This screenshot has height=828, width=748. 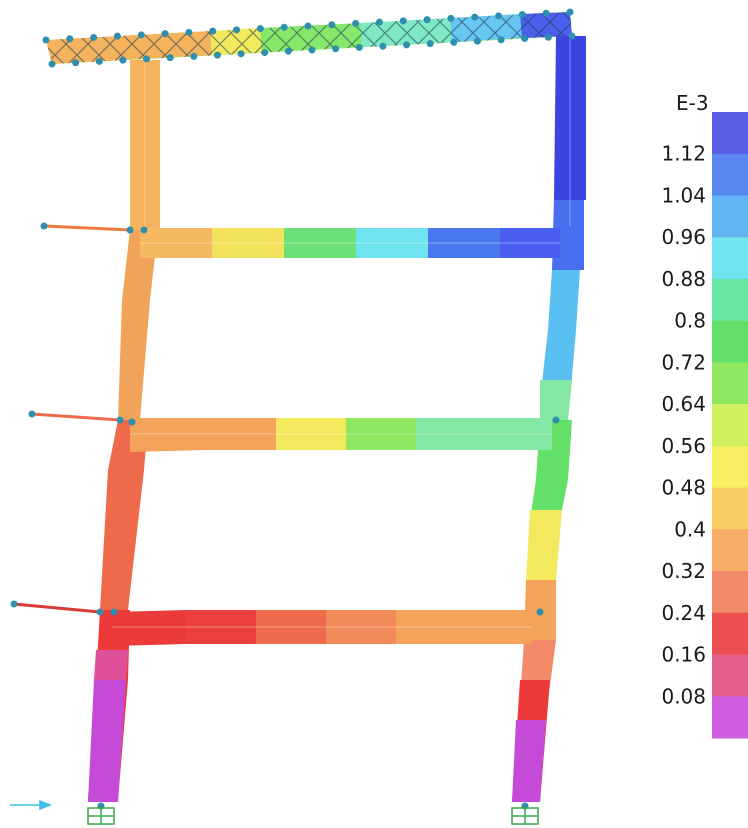 I want to click on right-column-top, so click(x=570, y=118).